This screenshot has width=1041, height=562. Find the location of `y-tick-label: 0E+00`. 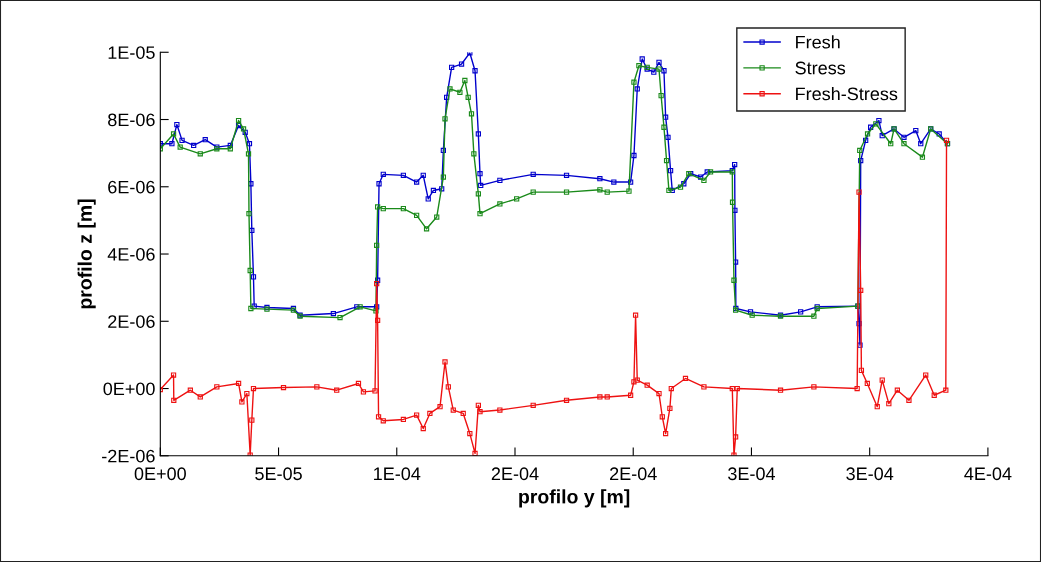

y-tick-label: 0E+00 is located at coordinates (129, 389).